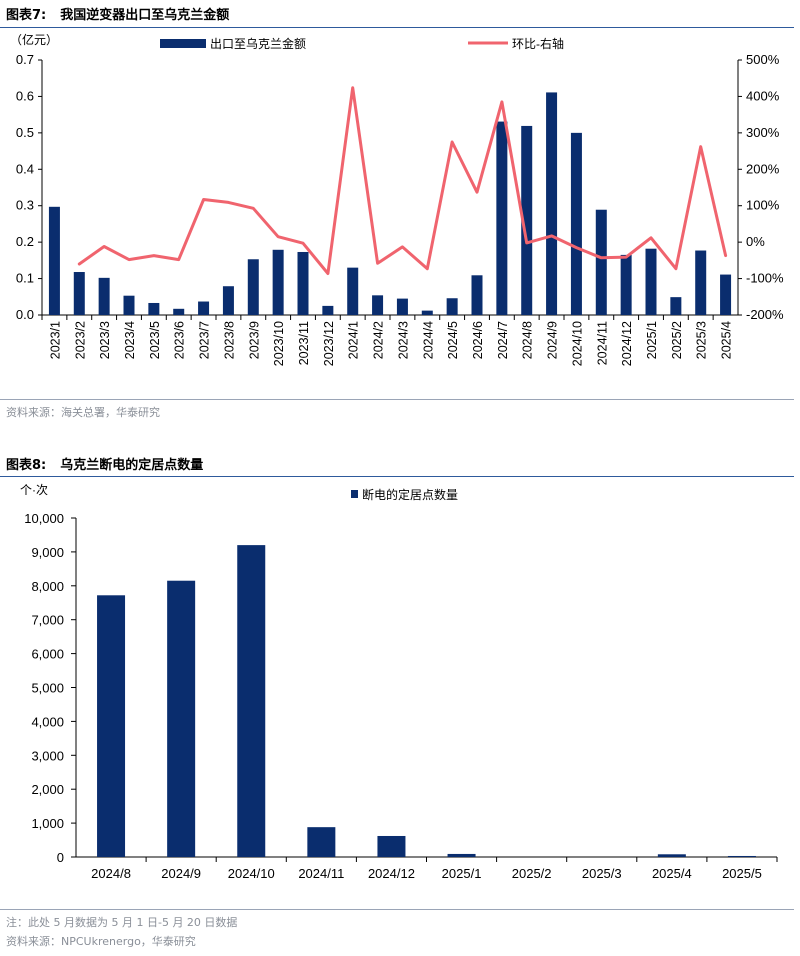  What do you see at coordinates (34, 39) in the screenshot?
I see `left-axis-unit-label: （亿元）` at bounding box center [34, 39].